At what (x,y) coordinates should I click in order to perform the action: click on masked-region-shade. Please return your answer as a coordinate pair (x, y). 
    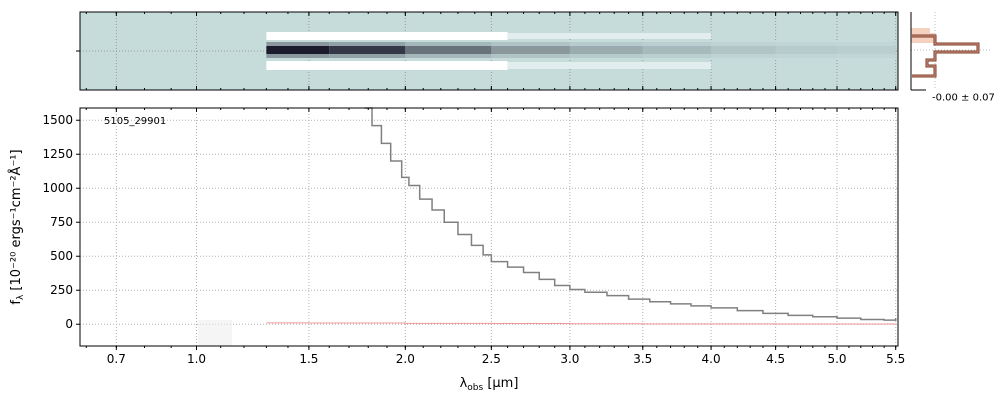
    Looking at the image, I should click on (215, 333).